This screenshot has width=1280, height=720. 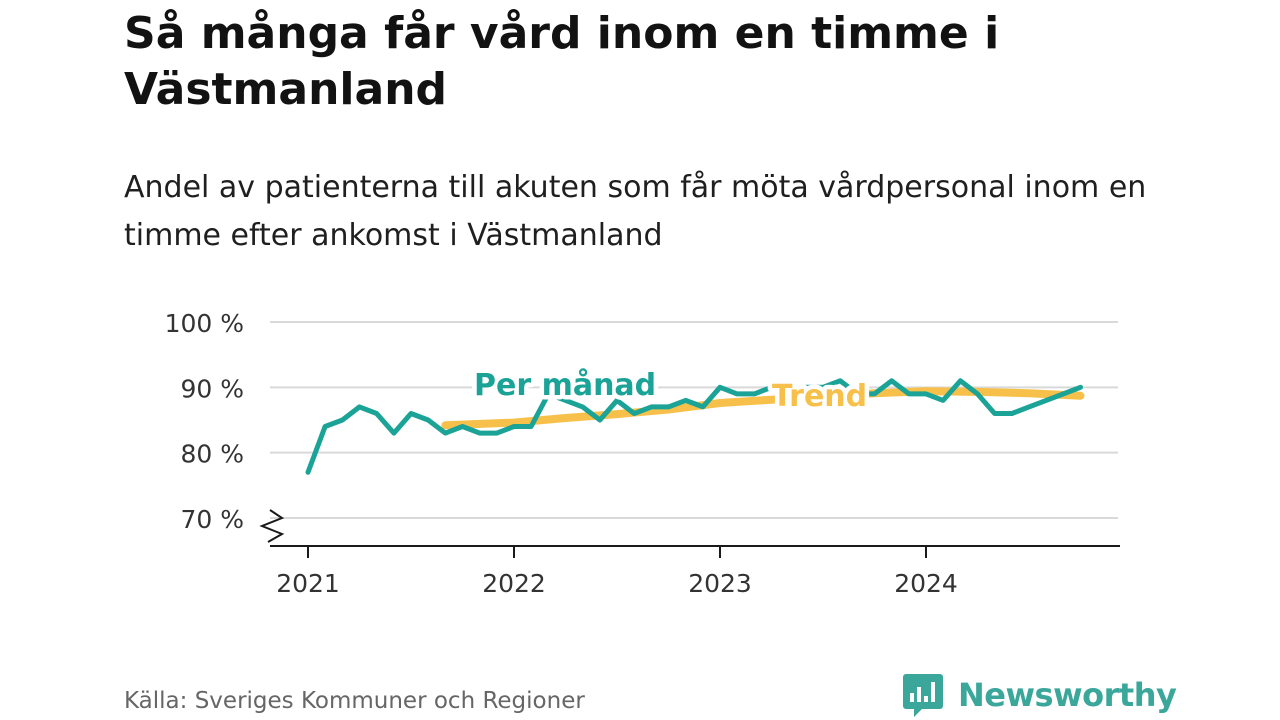 I want to click on x-tick-label: 2023, so click(x=720, y=583).